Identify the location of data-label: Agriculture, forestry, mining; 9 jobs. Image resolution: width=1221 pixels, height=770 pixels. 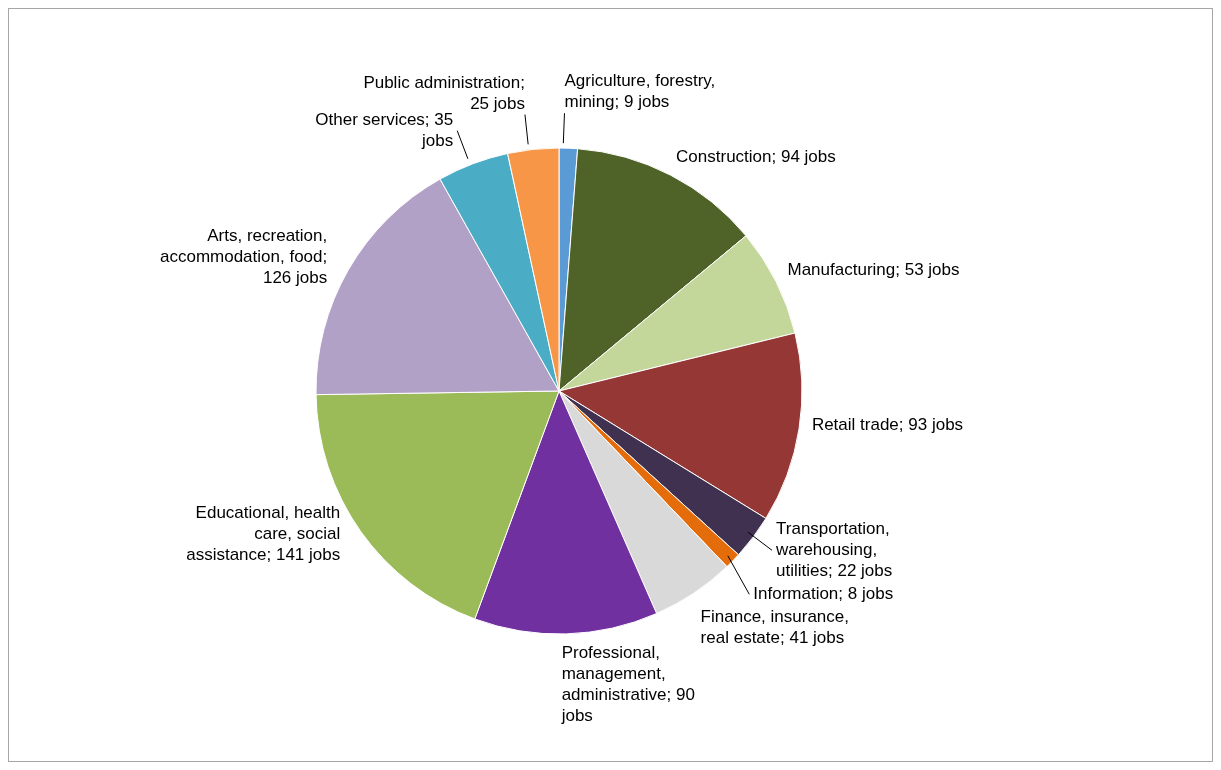
(640, 91).